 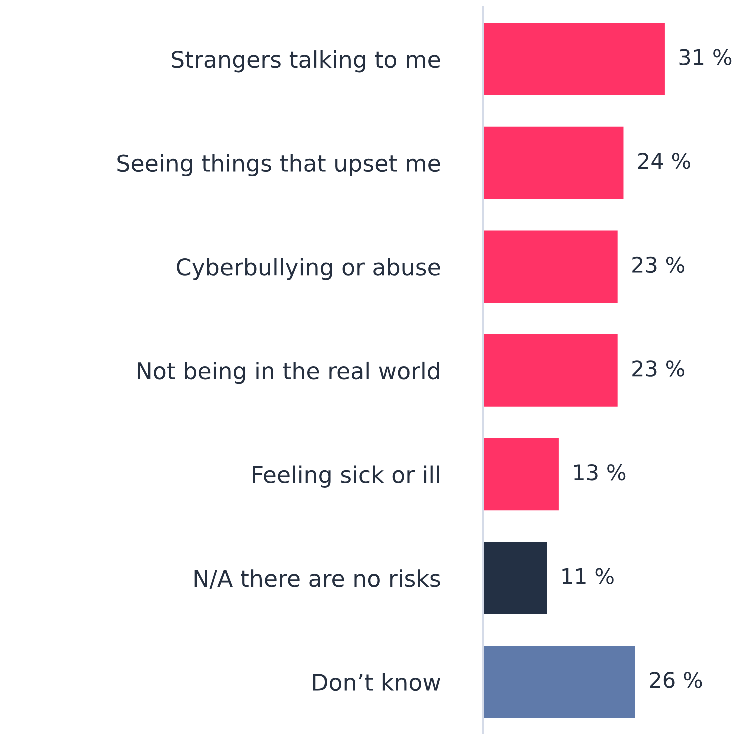 I want to click on data-label: 31 %, so click(x=706, y=57).